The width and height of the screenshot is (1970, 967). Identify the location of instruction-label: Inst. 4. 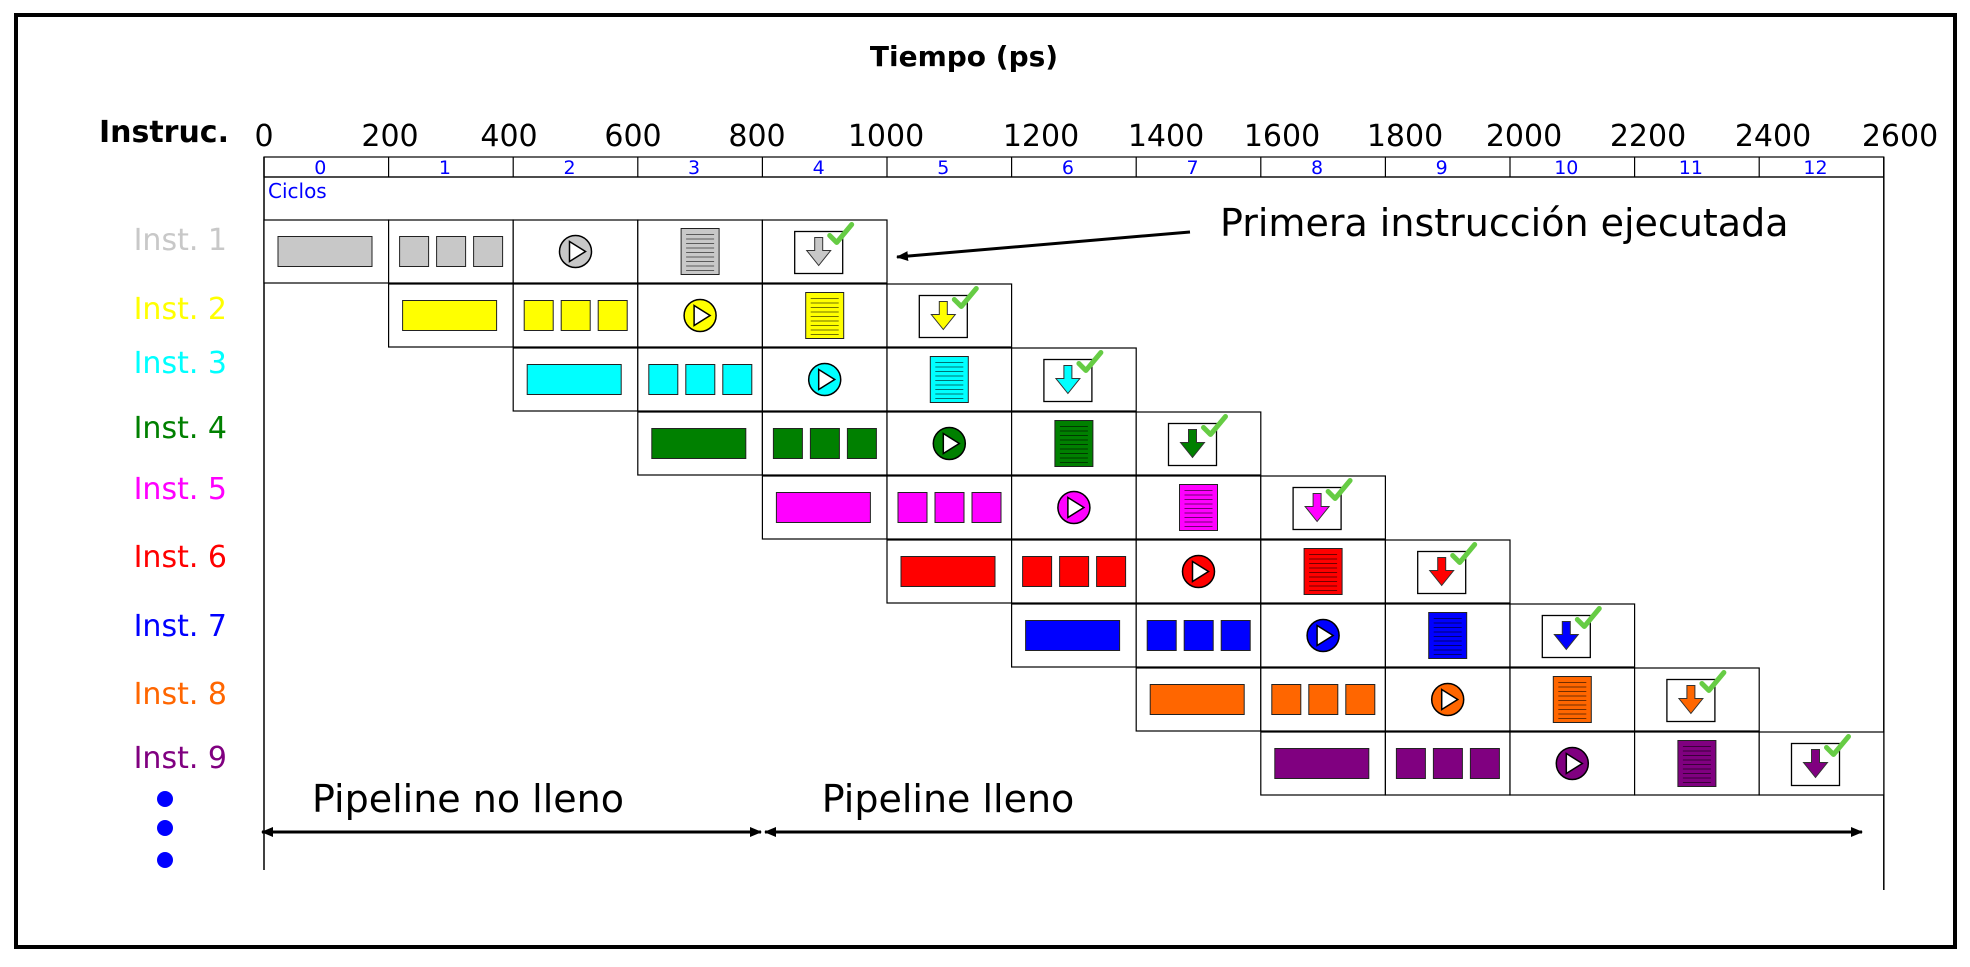
(180, 428).